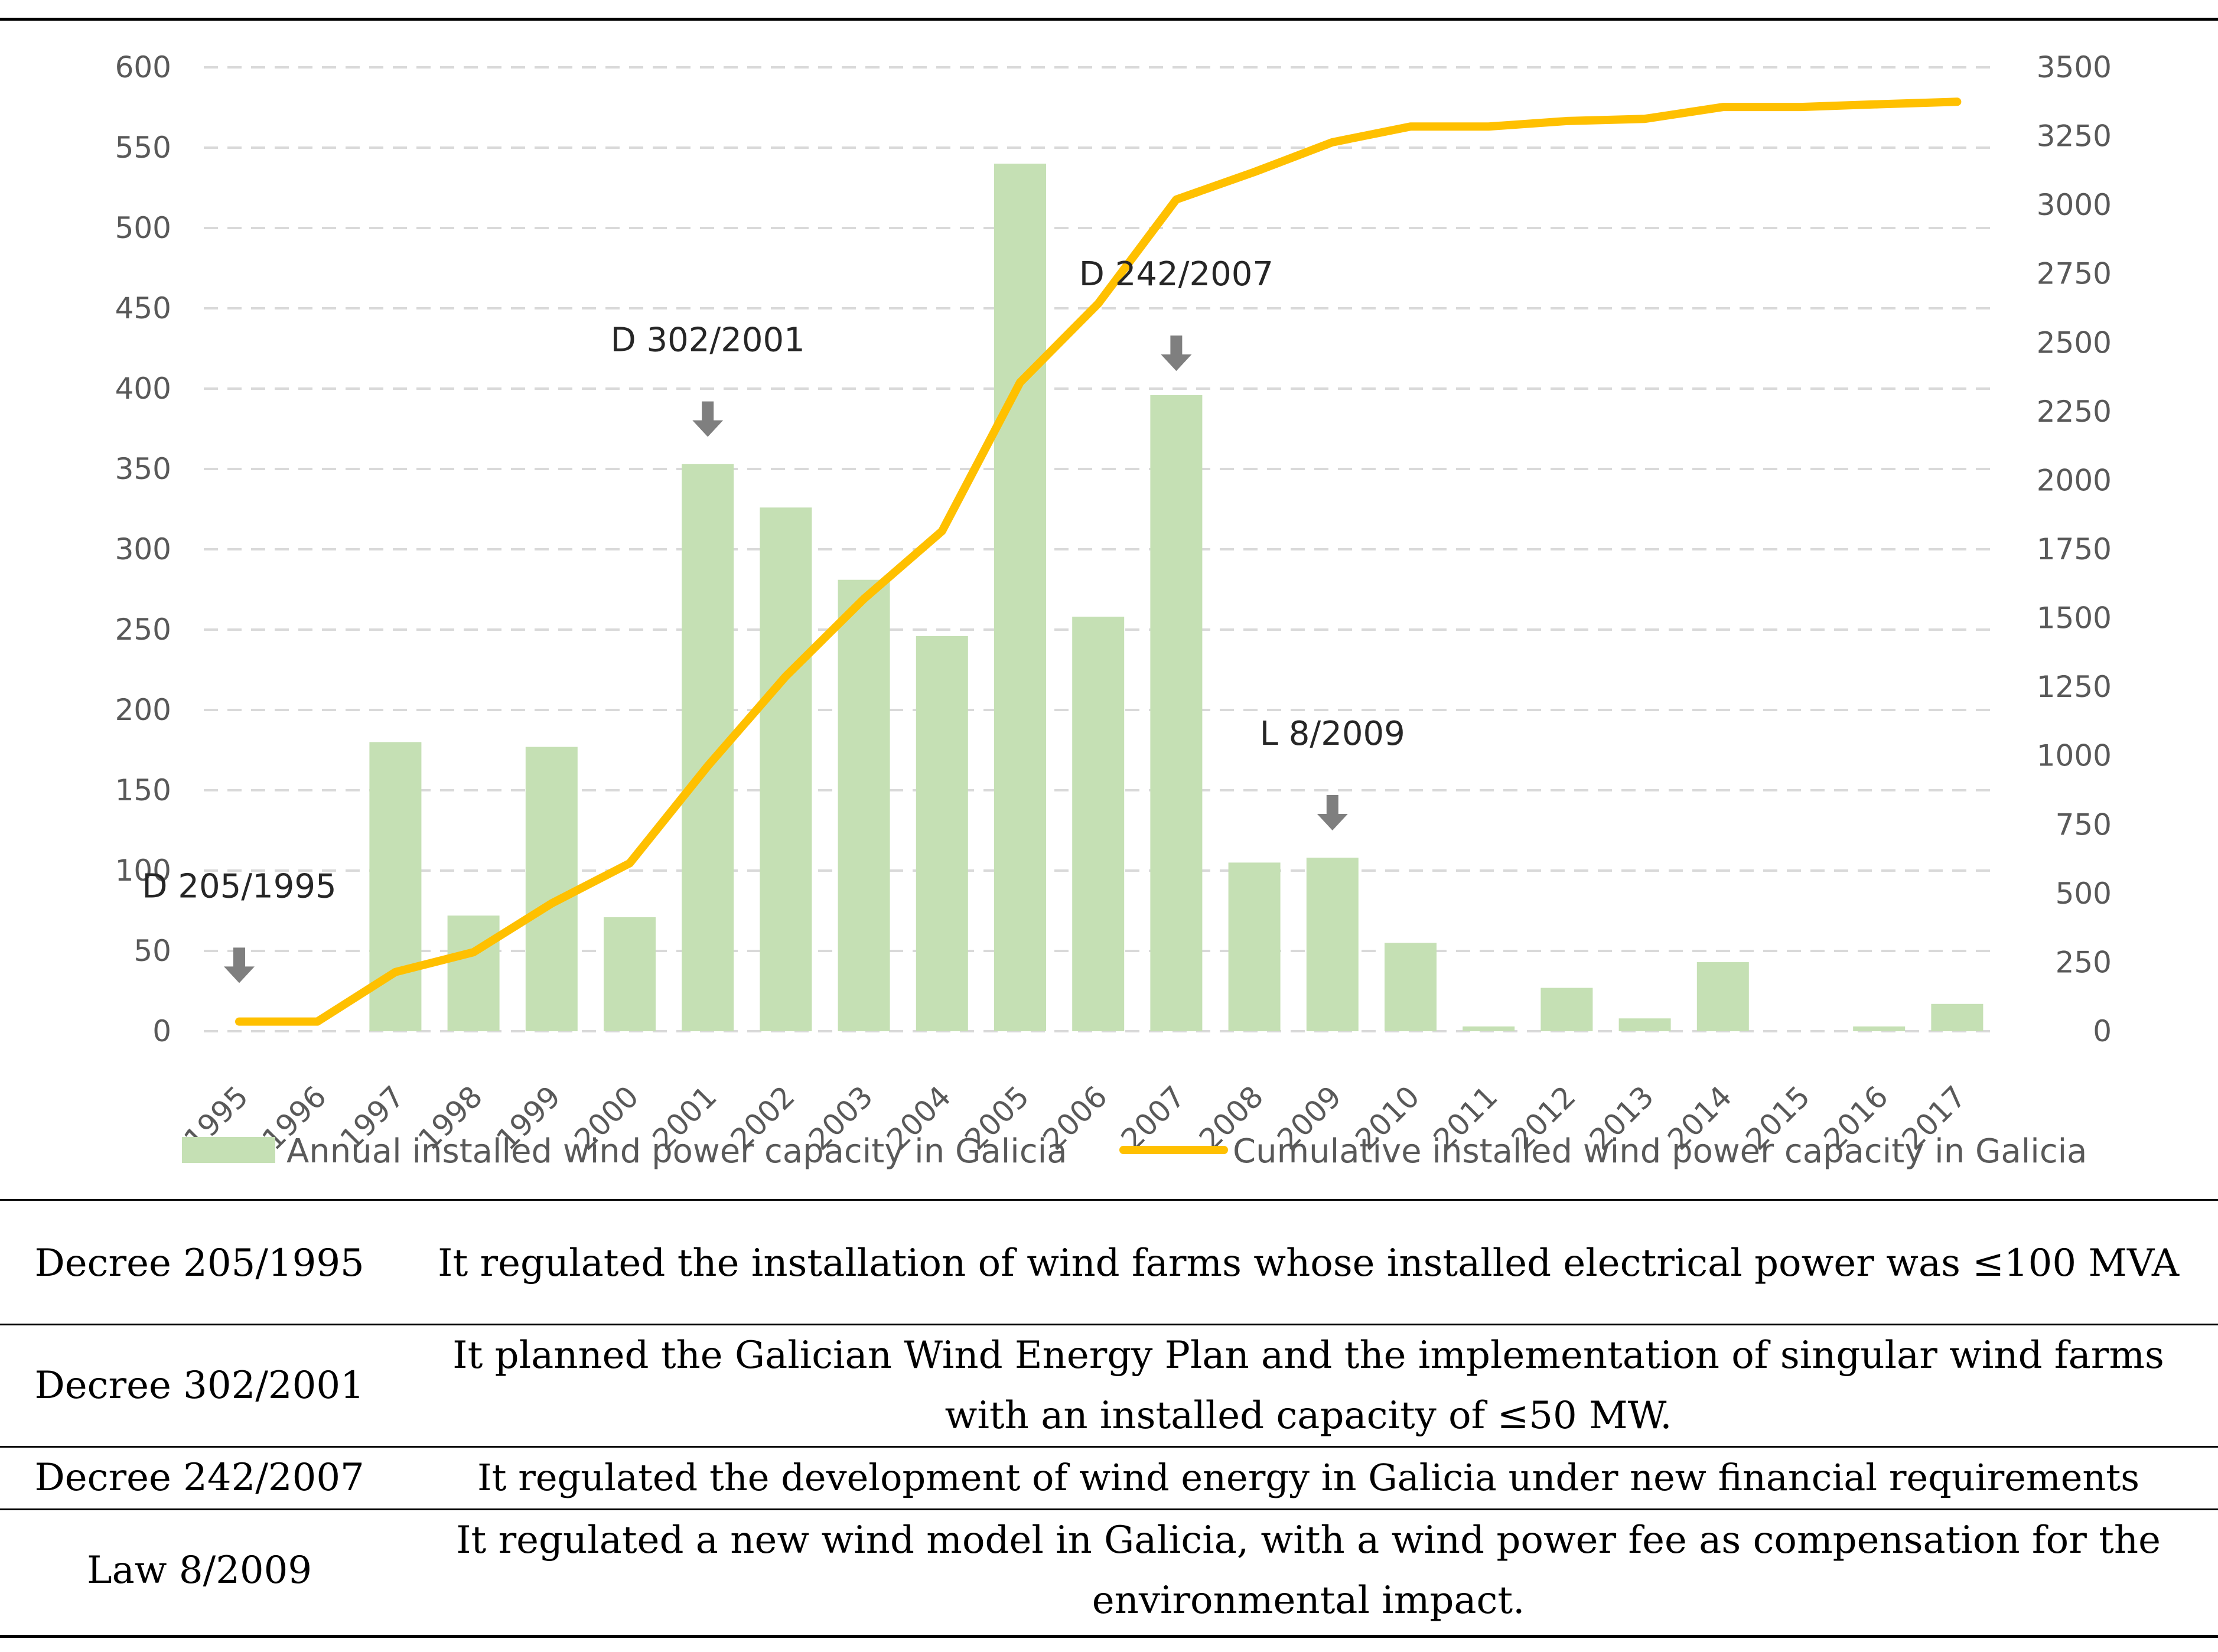 The height and width of the screenshot is (1652, 2218). Describe the element at coordinates (2074, 618) in the screenshot. I see `right-tick-label: 1500` at that location.